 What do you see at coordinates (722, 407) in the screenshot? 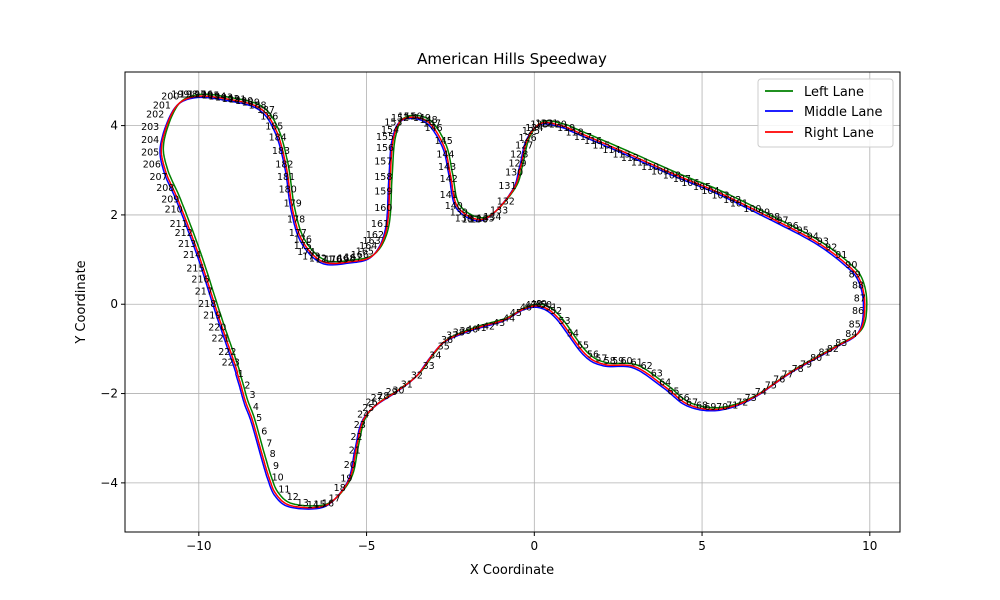
I see `point-label: 70` at bounding box center [722, 407].